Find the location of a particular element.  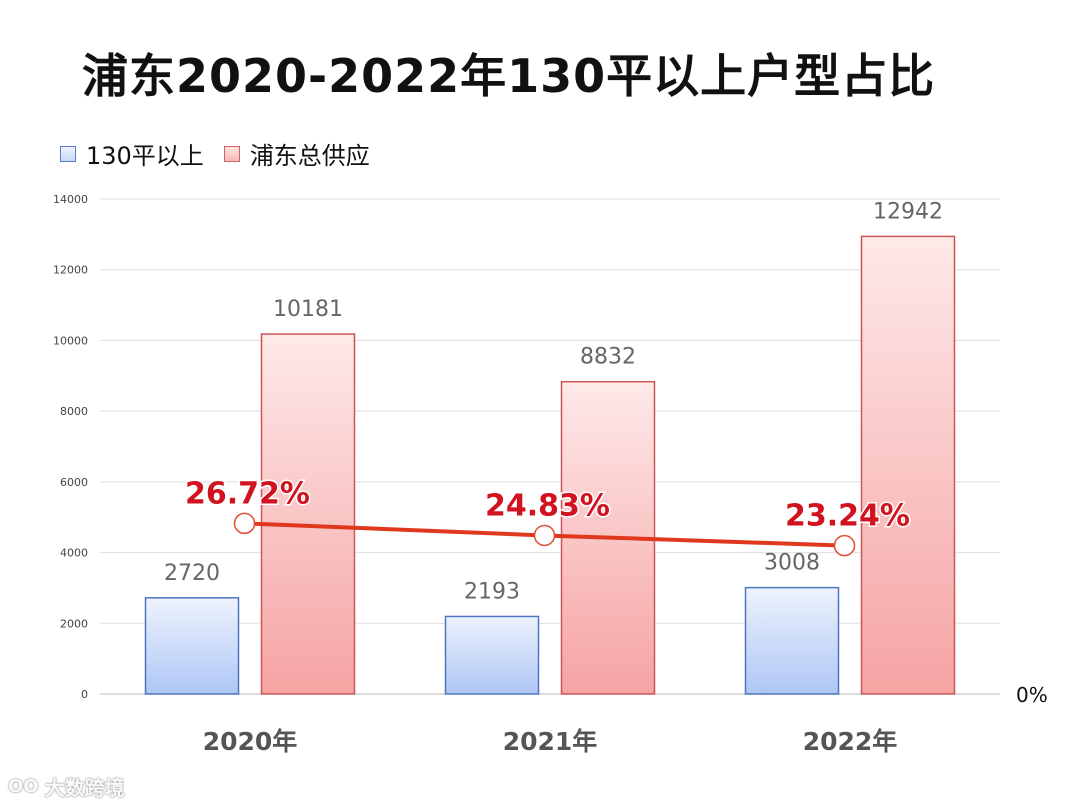

watermark: OO 大数跨境 is located at coordinates (66, 786).